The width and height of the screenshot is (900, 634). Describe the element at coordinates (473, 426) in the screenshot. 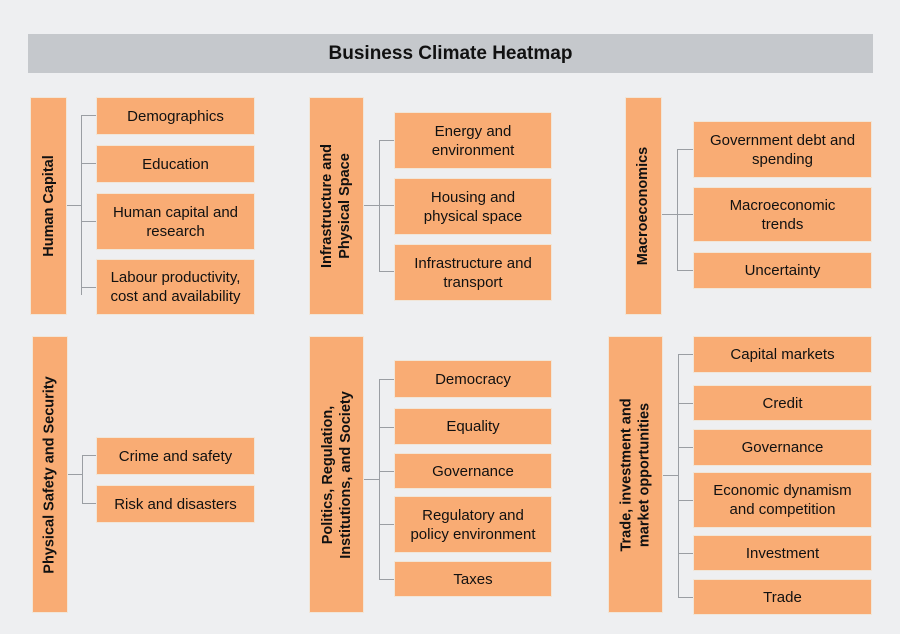

I see `item-box: Equality` at that location.